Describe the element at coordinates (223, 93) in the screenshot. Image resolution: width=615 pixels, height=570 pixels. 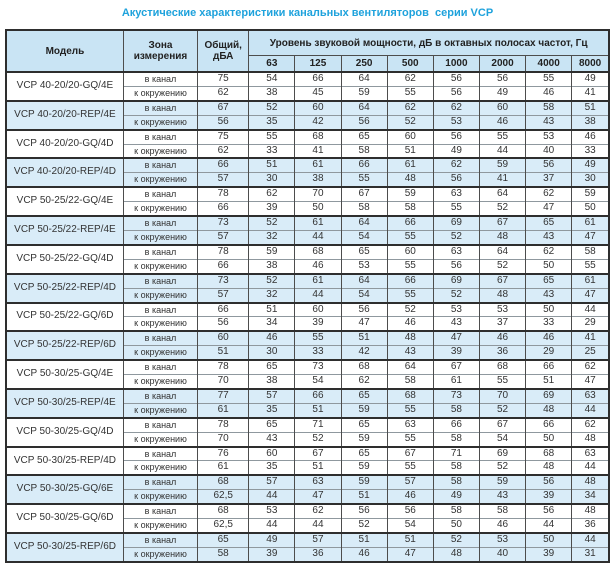
I see `total-dba-cell: 62` at that location.